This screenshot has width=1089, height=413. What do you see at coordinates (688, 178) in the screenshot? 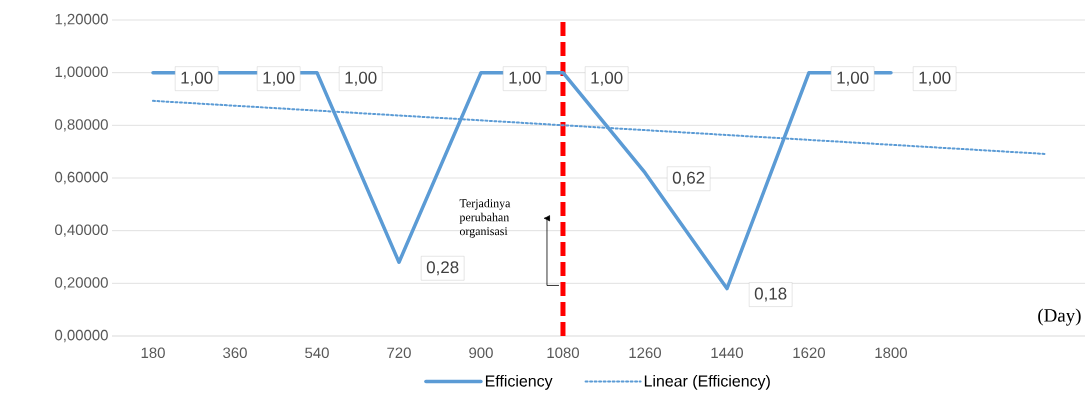
I see `data-label: 0,62` at bounding box center [688, 178].